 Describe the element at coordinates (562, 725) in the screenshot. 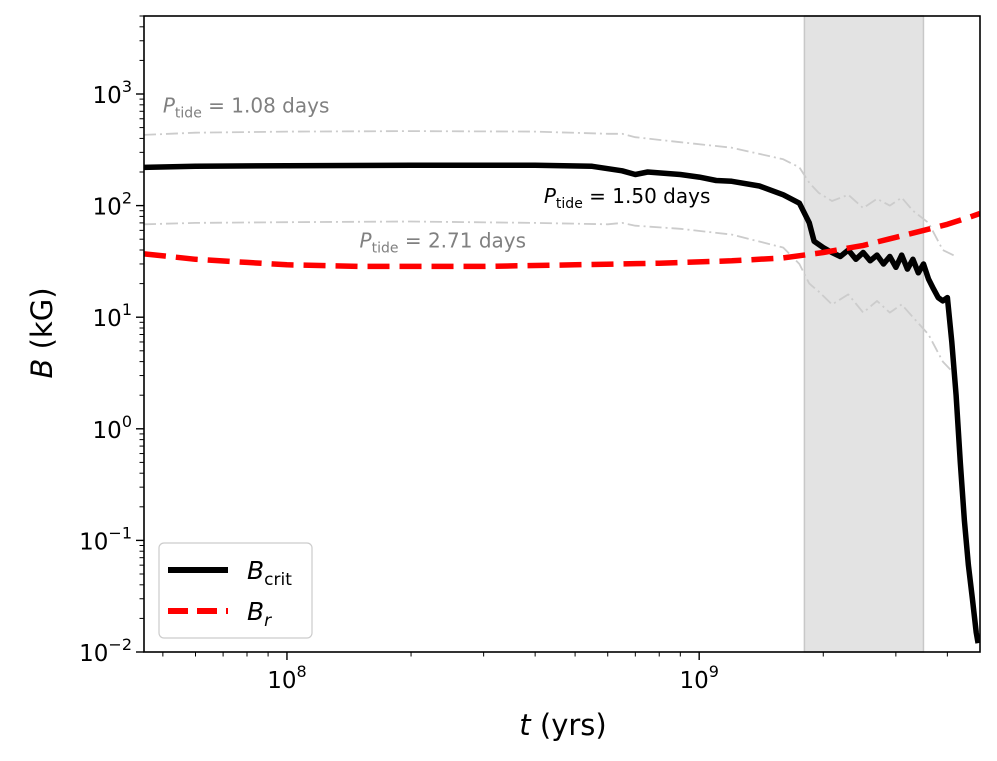

I see `x-axis-label: t (yrs)` at that location.